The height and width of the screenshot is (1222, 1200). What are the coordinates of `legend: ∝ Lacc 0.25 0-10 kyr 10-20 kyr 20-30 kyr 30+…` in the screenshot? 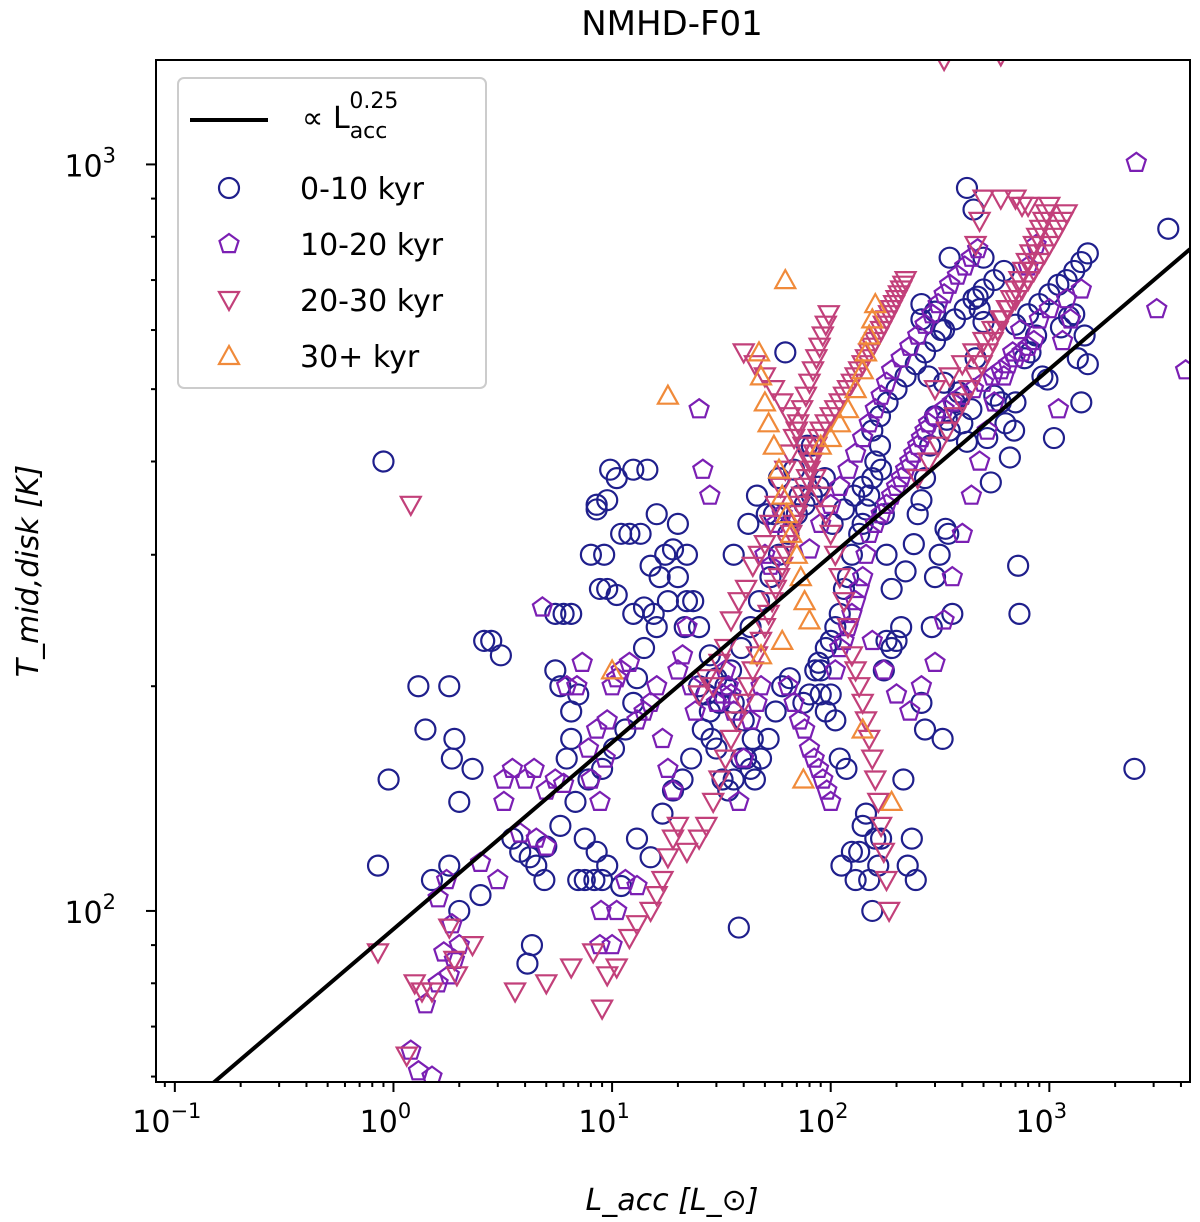 It's located at (332, 233).